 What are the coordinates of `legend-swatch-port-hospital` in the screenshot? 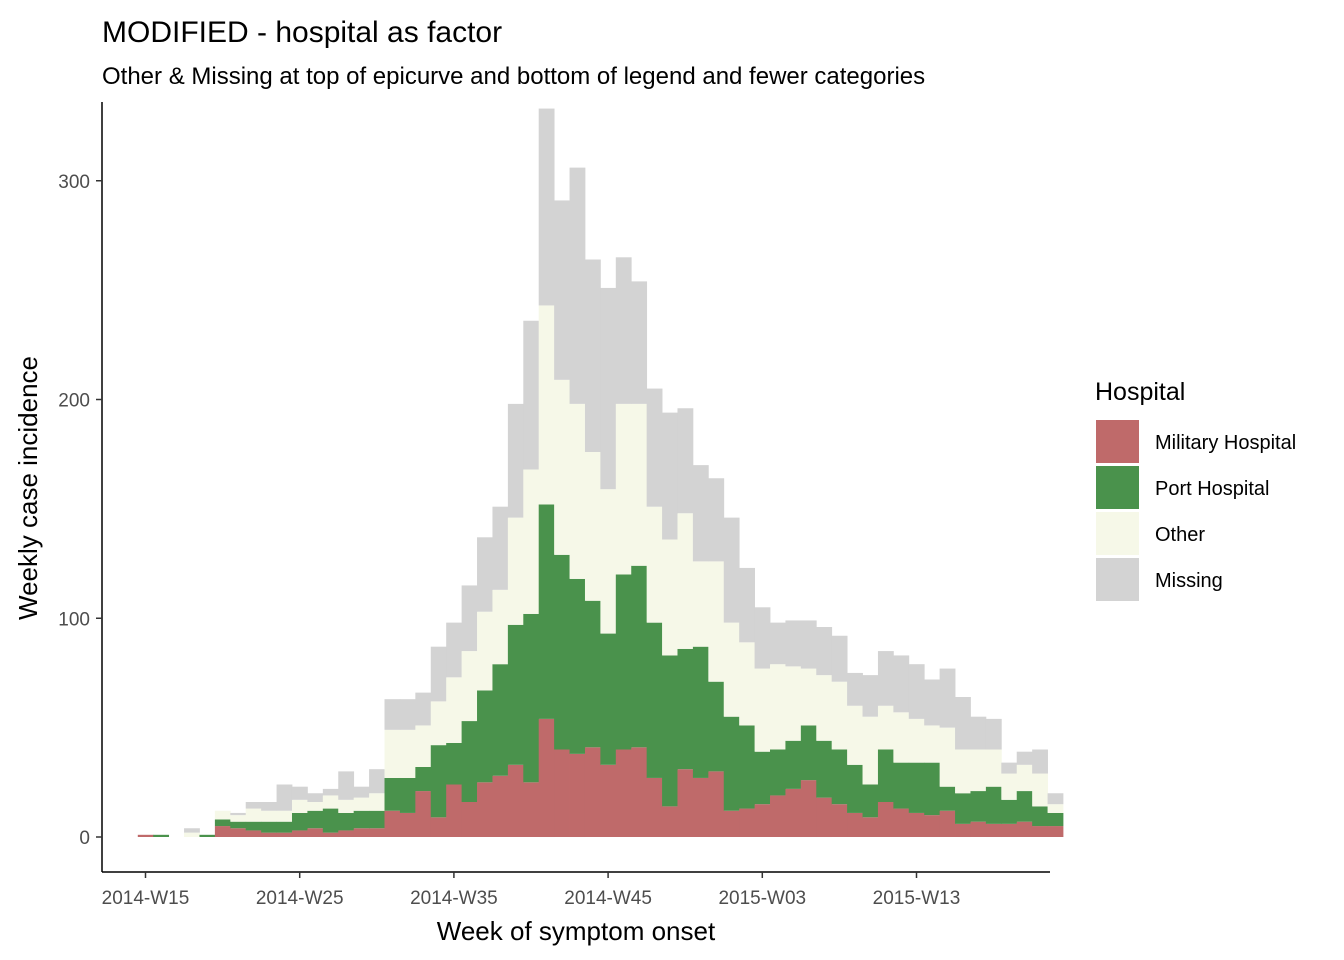 It's located at (1117, 487).